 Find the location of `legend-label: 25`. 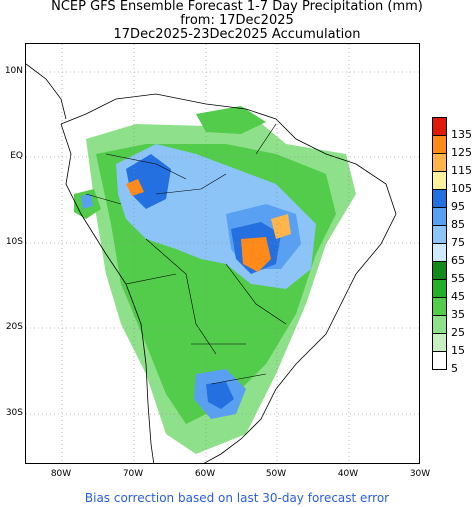

legend-label: 25 is located at coordinates (458, 332).